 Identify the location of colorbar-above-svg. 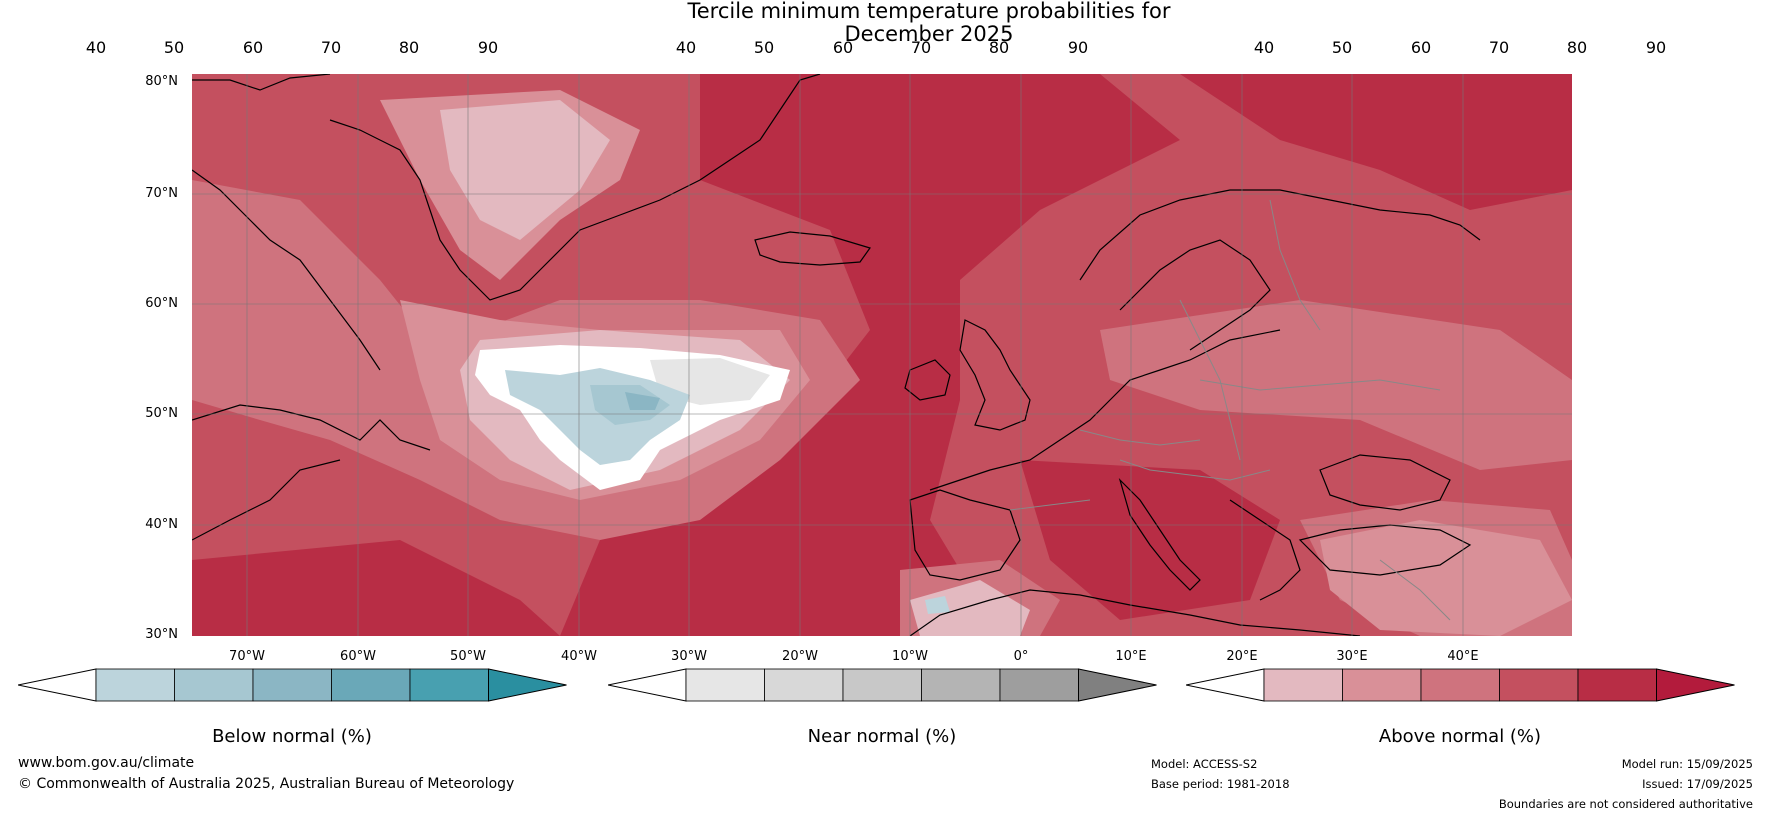
(1460, 685).